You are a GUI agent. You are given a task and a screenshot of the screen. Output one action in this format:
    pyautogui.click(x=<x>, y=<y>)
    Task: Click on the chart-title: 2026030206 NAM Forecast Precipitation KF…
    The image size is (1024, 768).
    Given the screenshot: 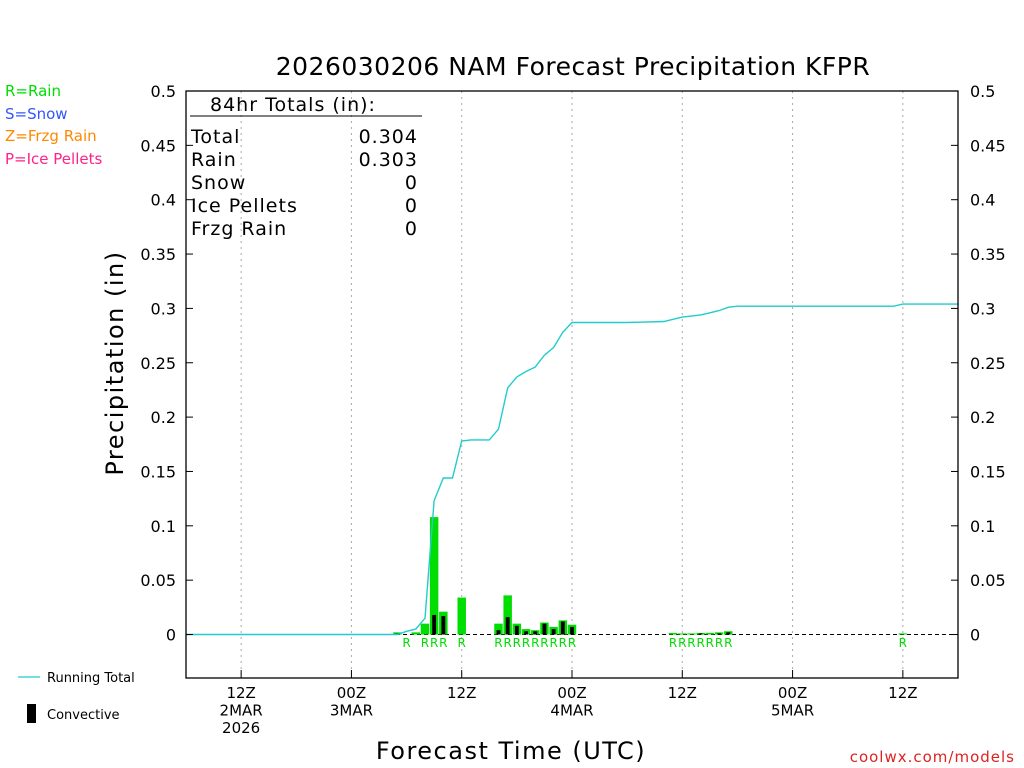 What is the action you would take?
    pyautogui.click(x=573, y=66)
    